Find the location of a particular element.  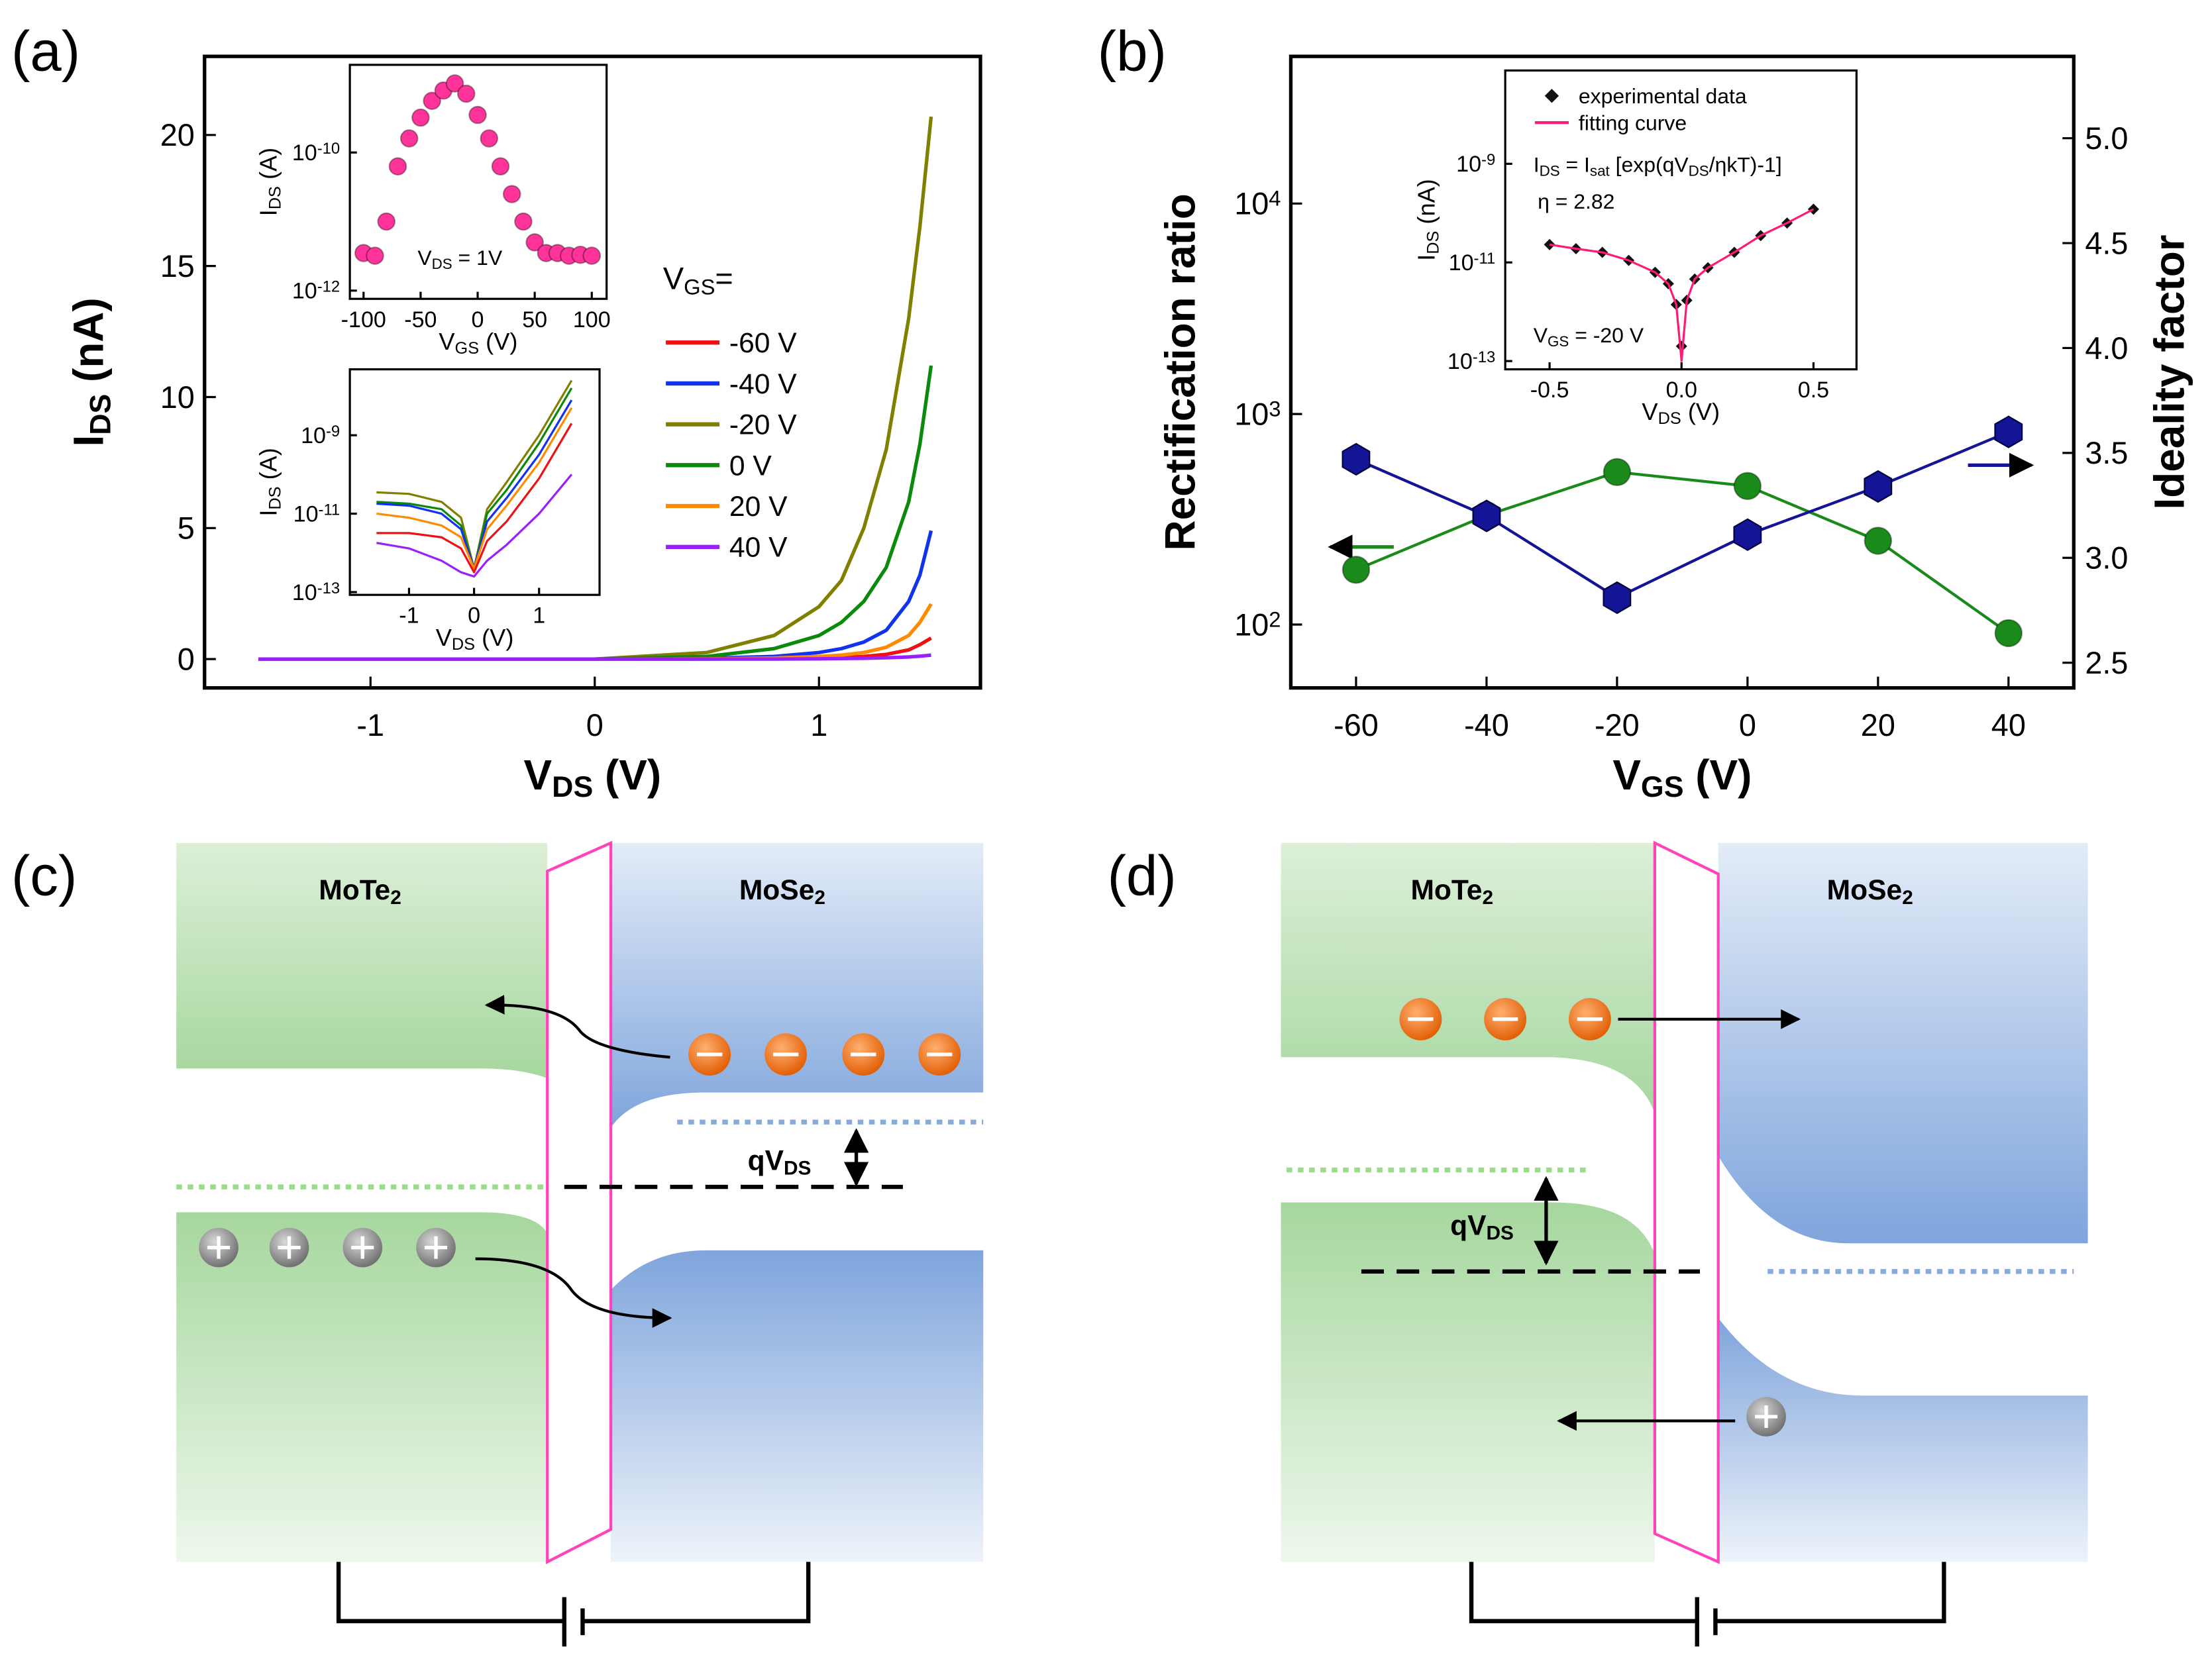

y-tick-label: 102 is located at coordinates (1257, 624).